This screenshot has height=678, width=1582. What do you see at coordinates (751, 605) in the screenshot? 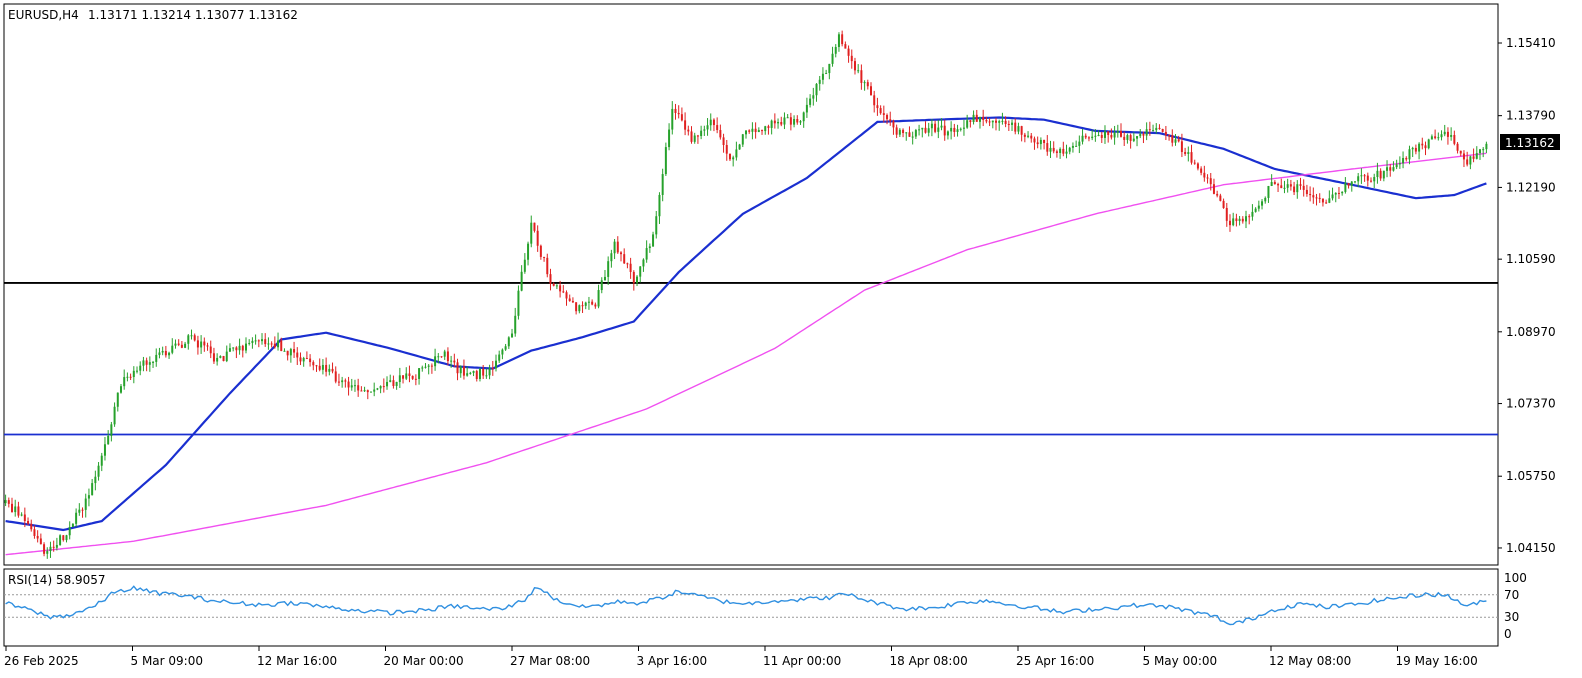
I see `rsi-plot-area` at bounding box center [751, 605].